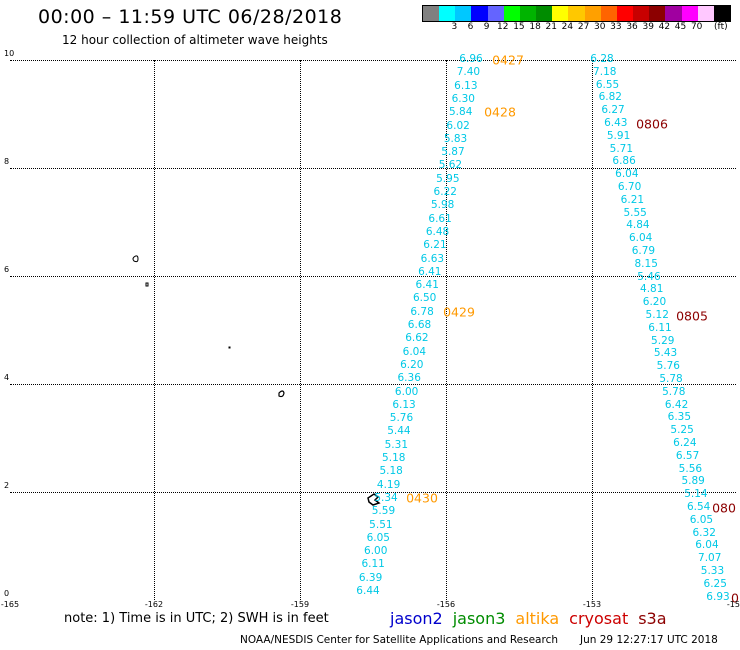  What do you see at coordinates (460, 112) in the screenshot?
I see `wave-height-label: 5.84` at bounding box center [460, 112].